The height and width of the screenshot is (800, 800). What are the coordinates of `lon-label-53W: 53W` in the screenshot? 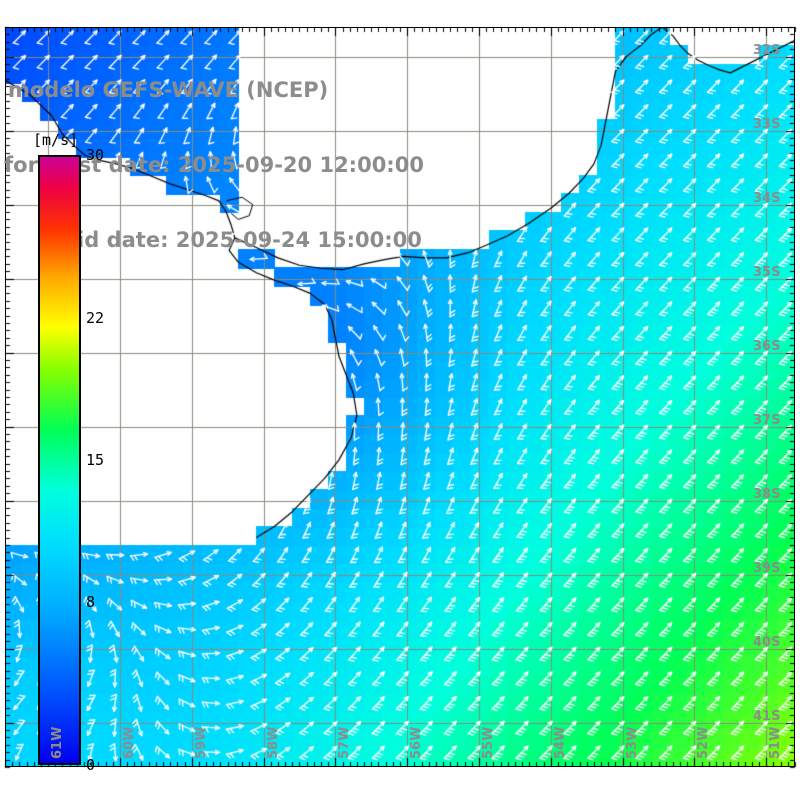 It's located at (632, 742).